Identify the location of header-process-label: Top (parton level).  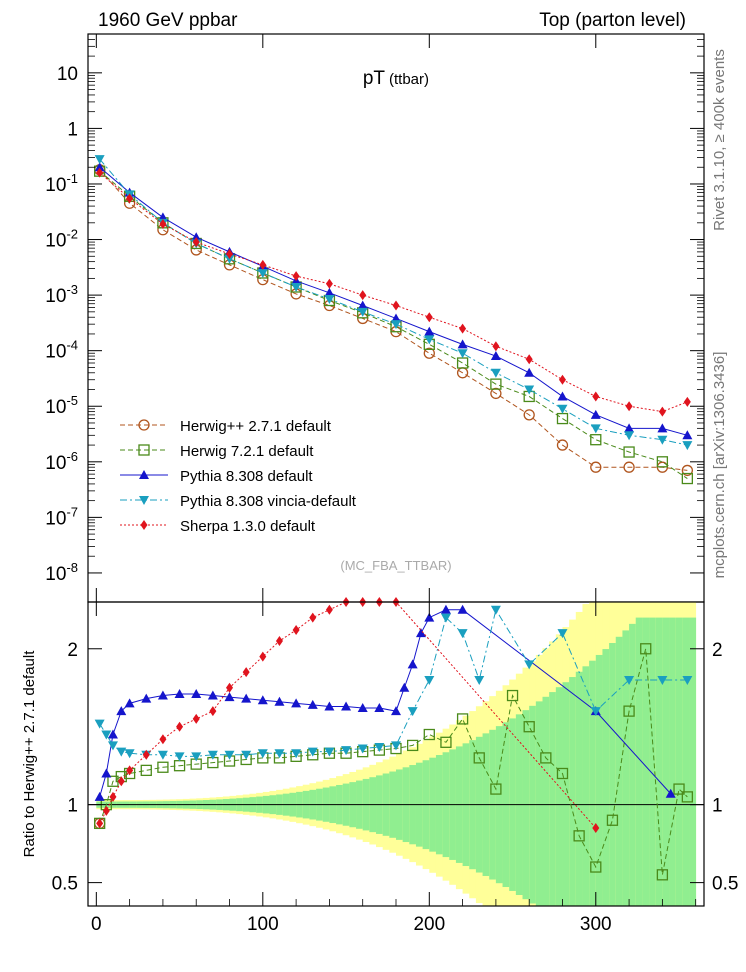
(612, 20).